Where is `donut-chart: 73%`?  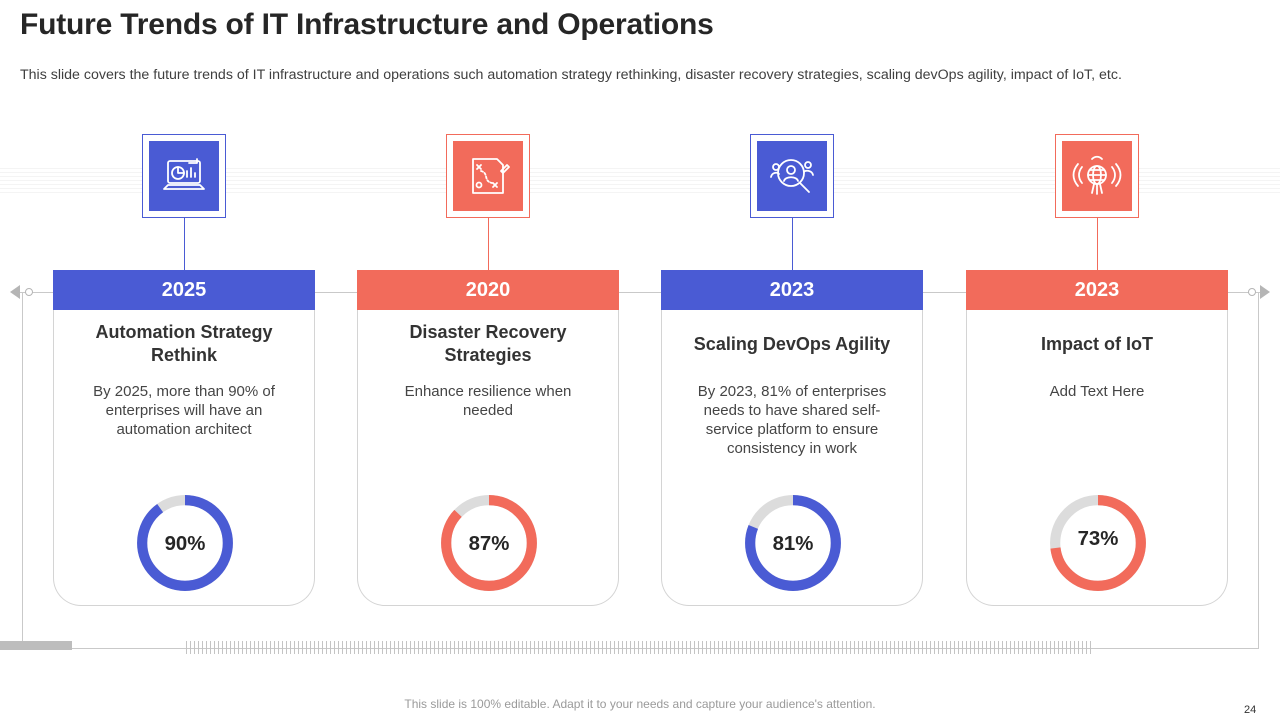 donut-chart: 73% is located at coordinates (1098, 543).